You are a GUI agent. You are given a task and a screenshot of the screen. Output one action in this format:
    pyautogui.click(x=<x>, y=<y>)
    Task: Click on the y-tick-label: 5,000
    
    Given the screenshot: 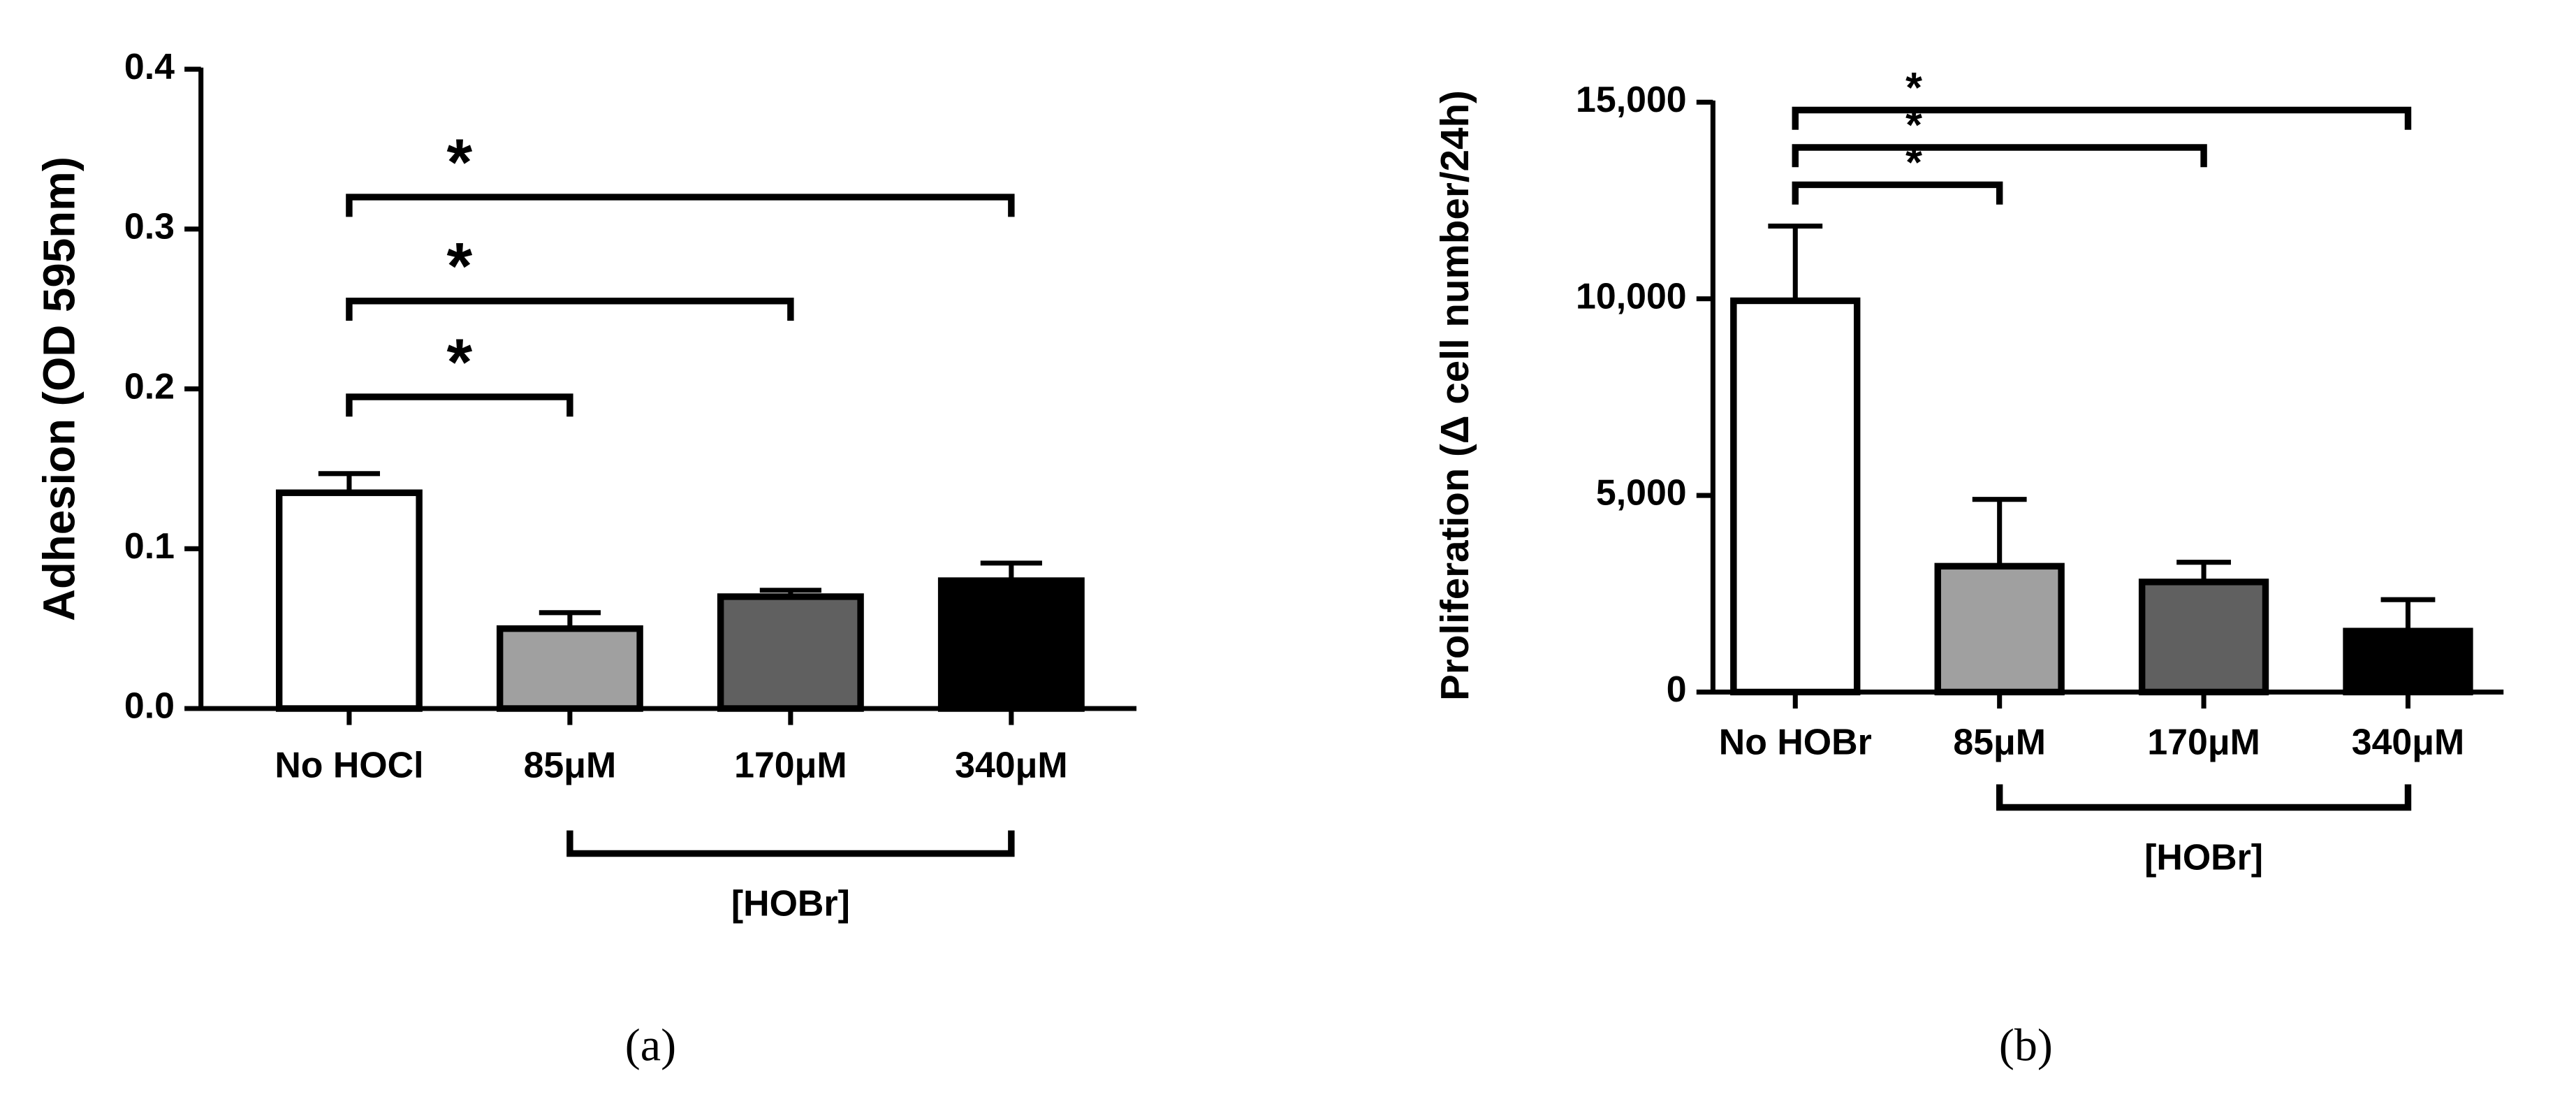 What is the action you would take?
    pyautogui.click(x=1641, y=492)
    